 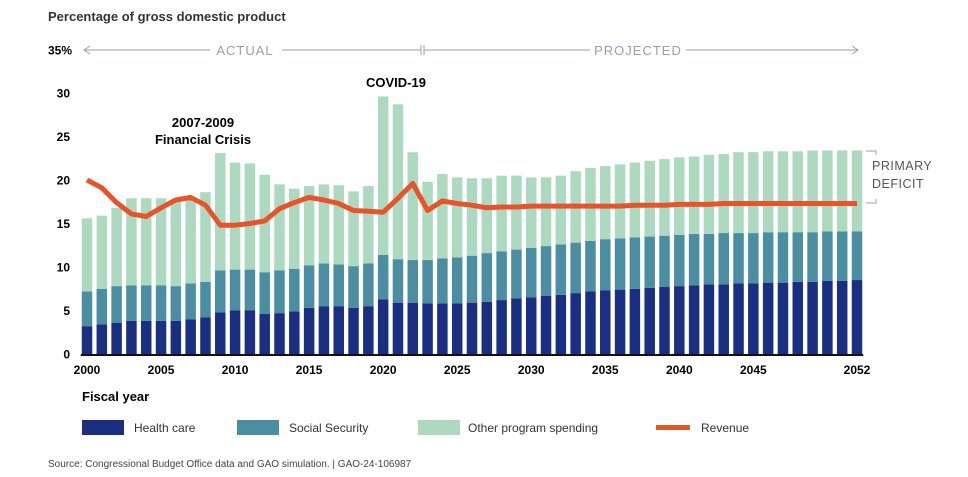 What do you see at coordinates (396, 82) in the screenshot?
I see `covid-annotation: COVID-19` at bounding box center [396, 82].